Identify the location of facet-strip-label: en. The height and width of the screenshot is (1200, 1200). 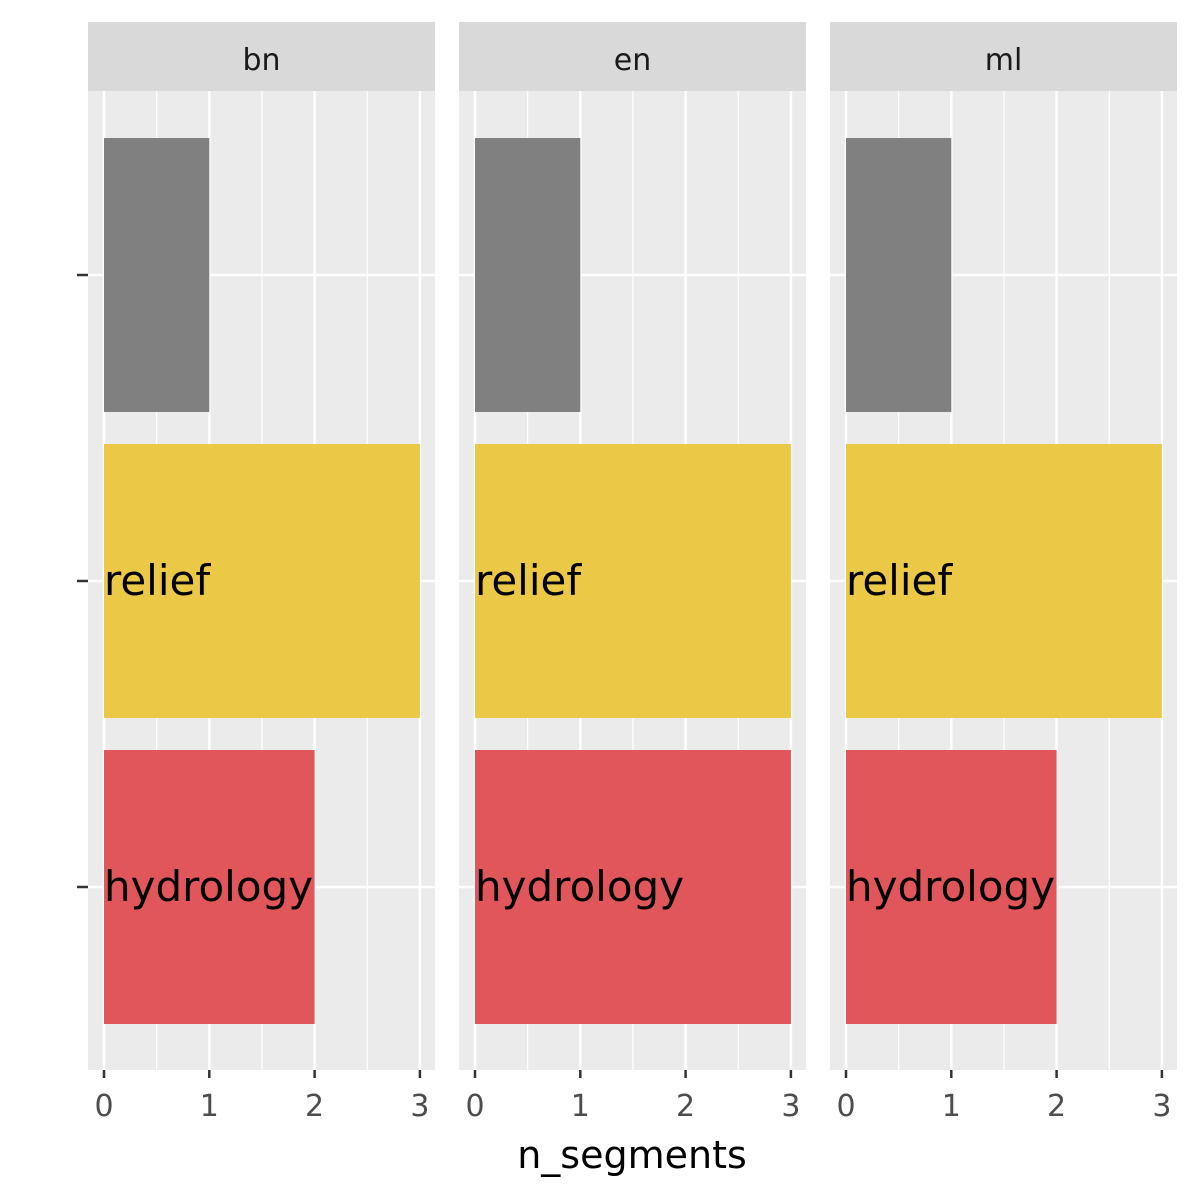
(632, 60).